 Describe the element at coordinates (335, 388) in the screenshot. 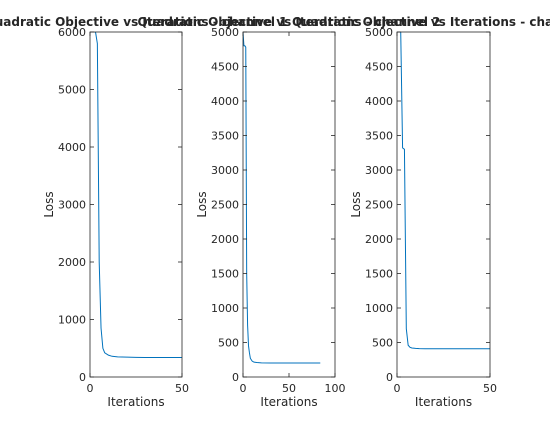

I see `x-tick-label: 100` at that location.